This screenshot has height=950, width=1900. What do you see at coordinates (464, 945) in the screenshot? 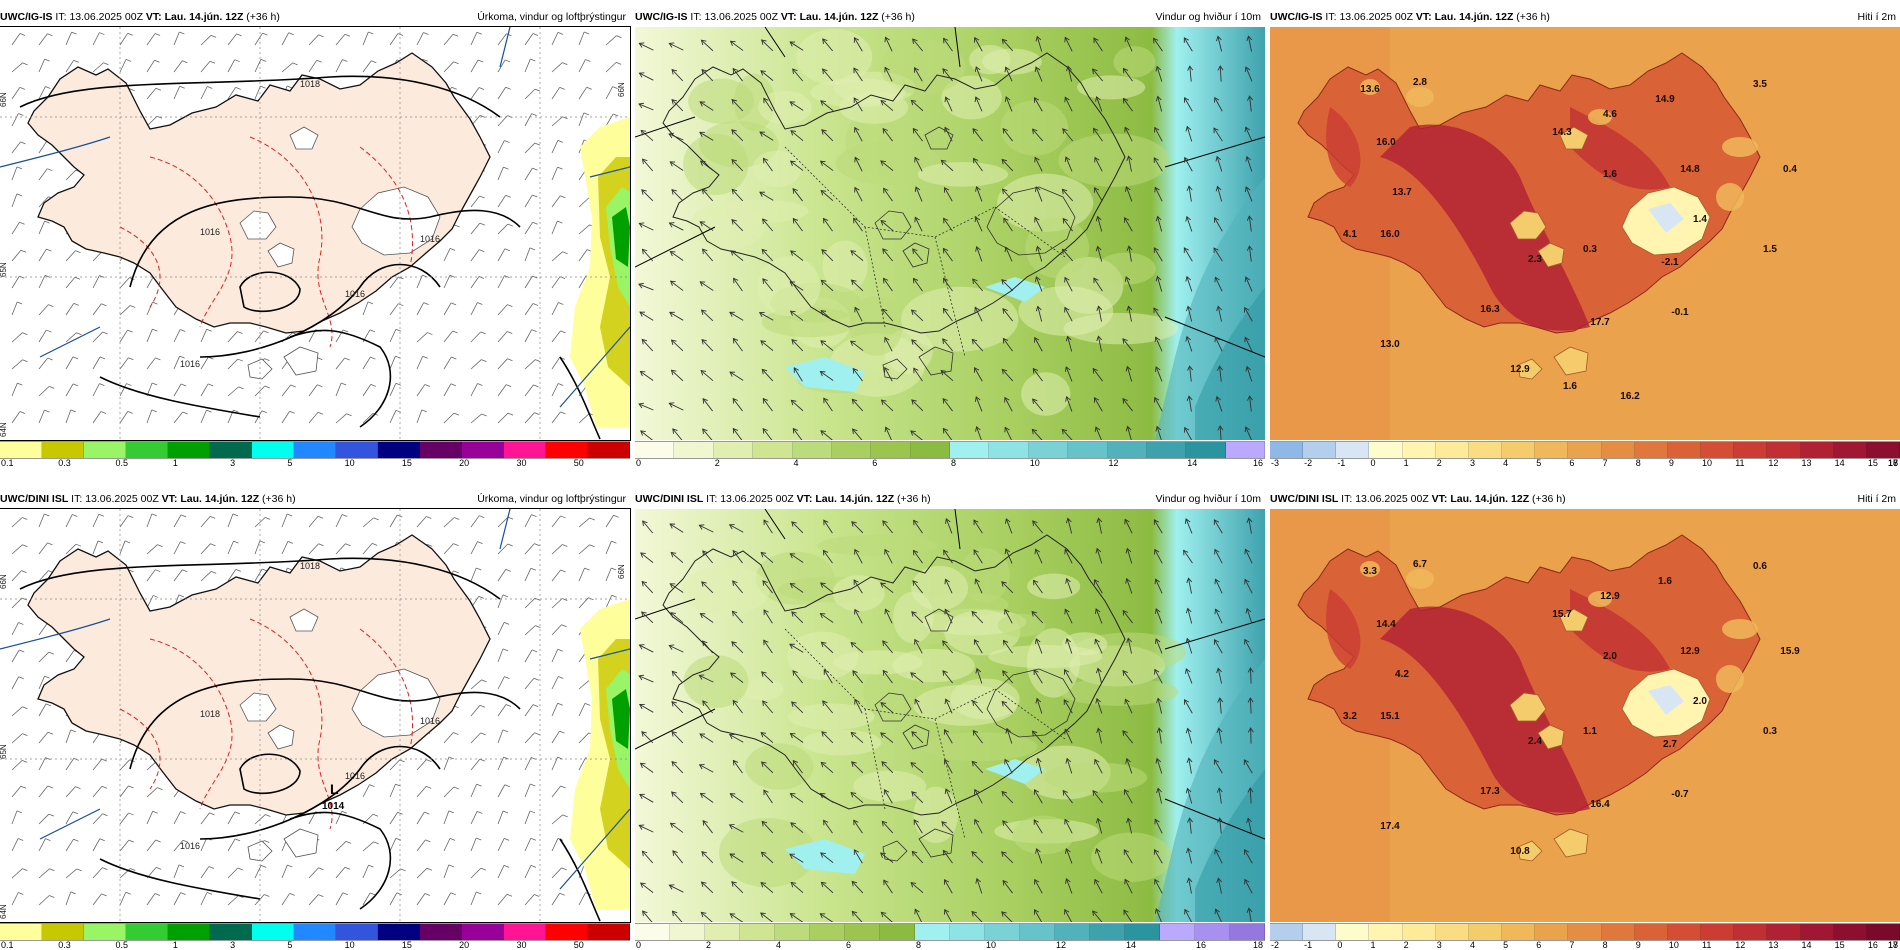
I see `legend-tick-label: 20` at bounding box center [464, 945].